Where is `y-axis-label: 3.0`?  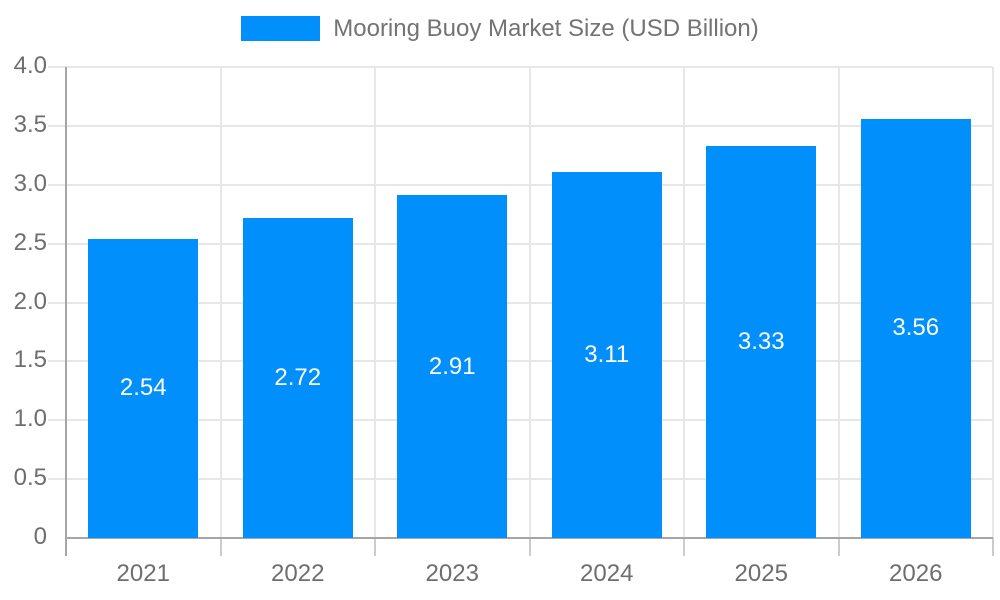
y-axis-label: 3.0 is located at coordinates (30, 183).